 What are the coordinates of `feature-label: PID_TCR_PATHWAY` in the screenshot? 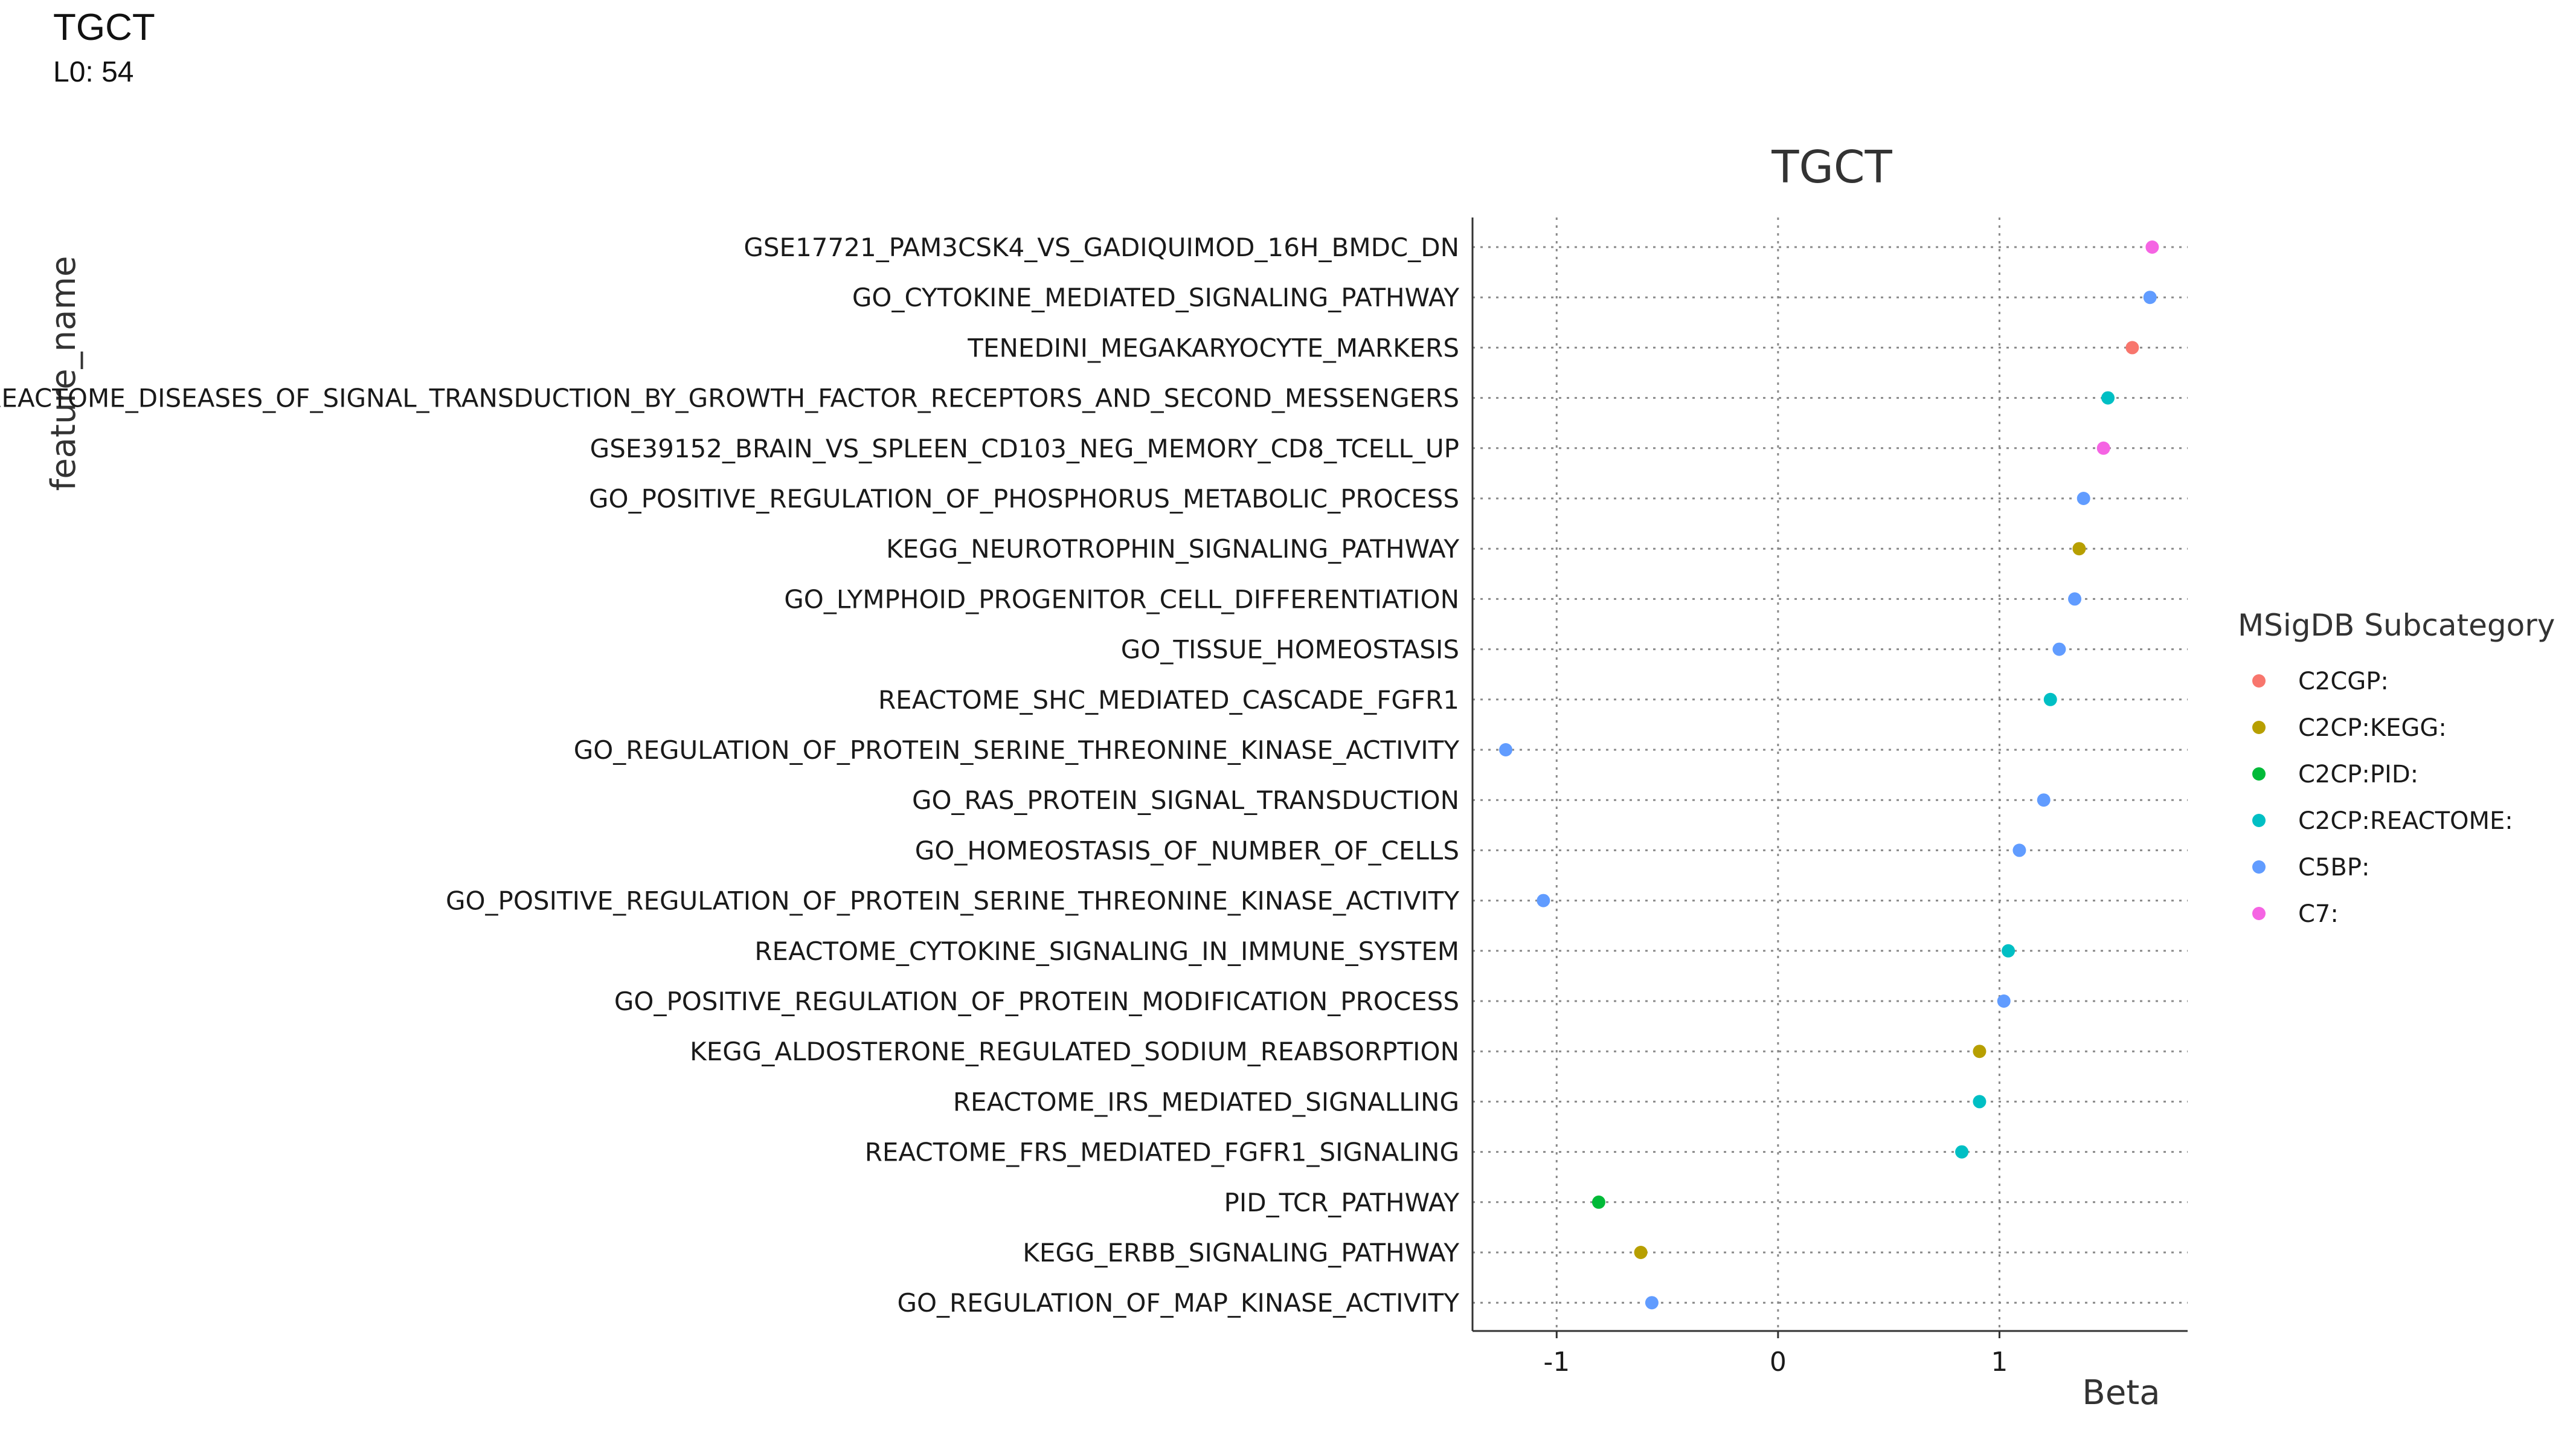 It's located at (1342, 1202).